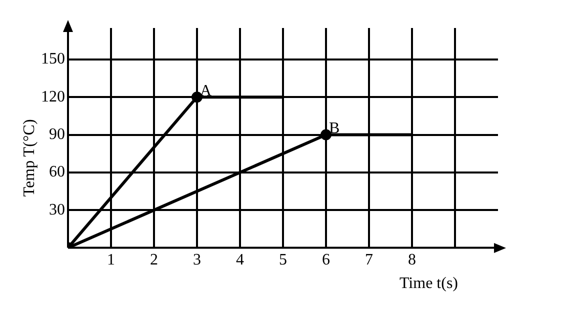  I want to click on y-tick-label: 30, so click(57, 209).